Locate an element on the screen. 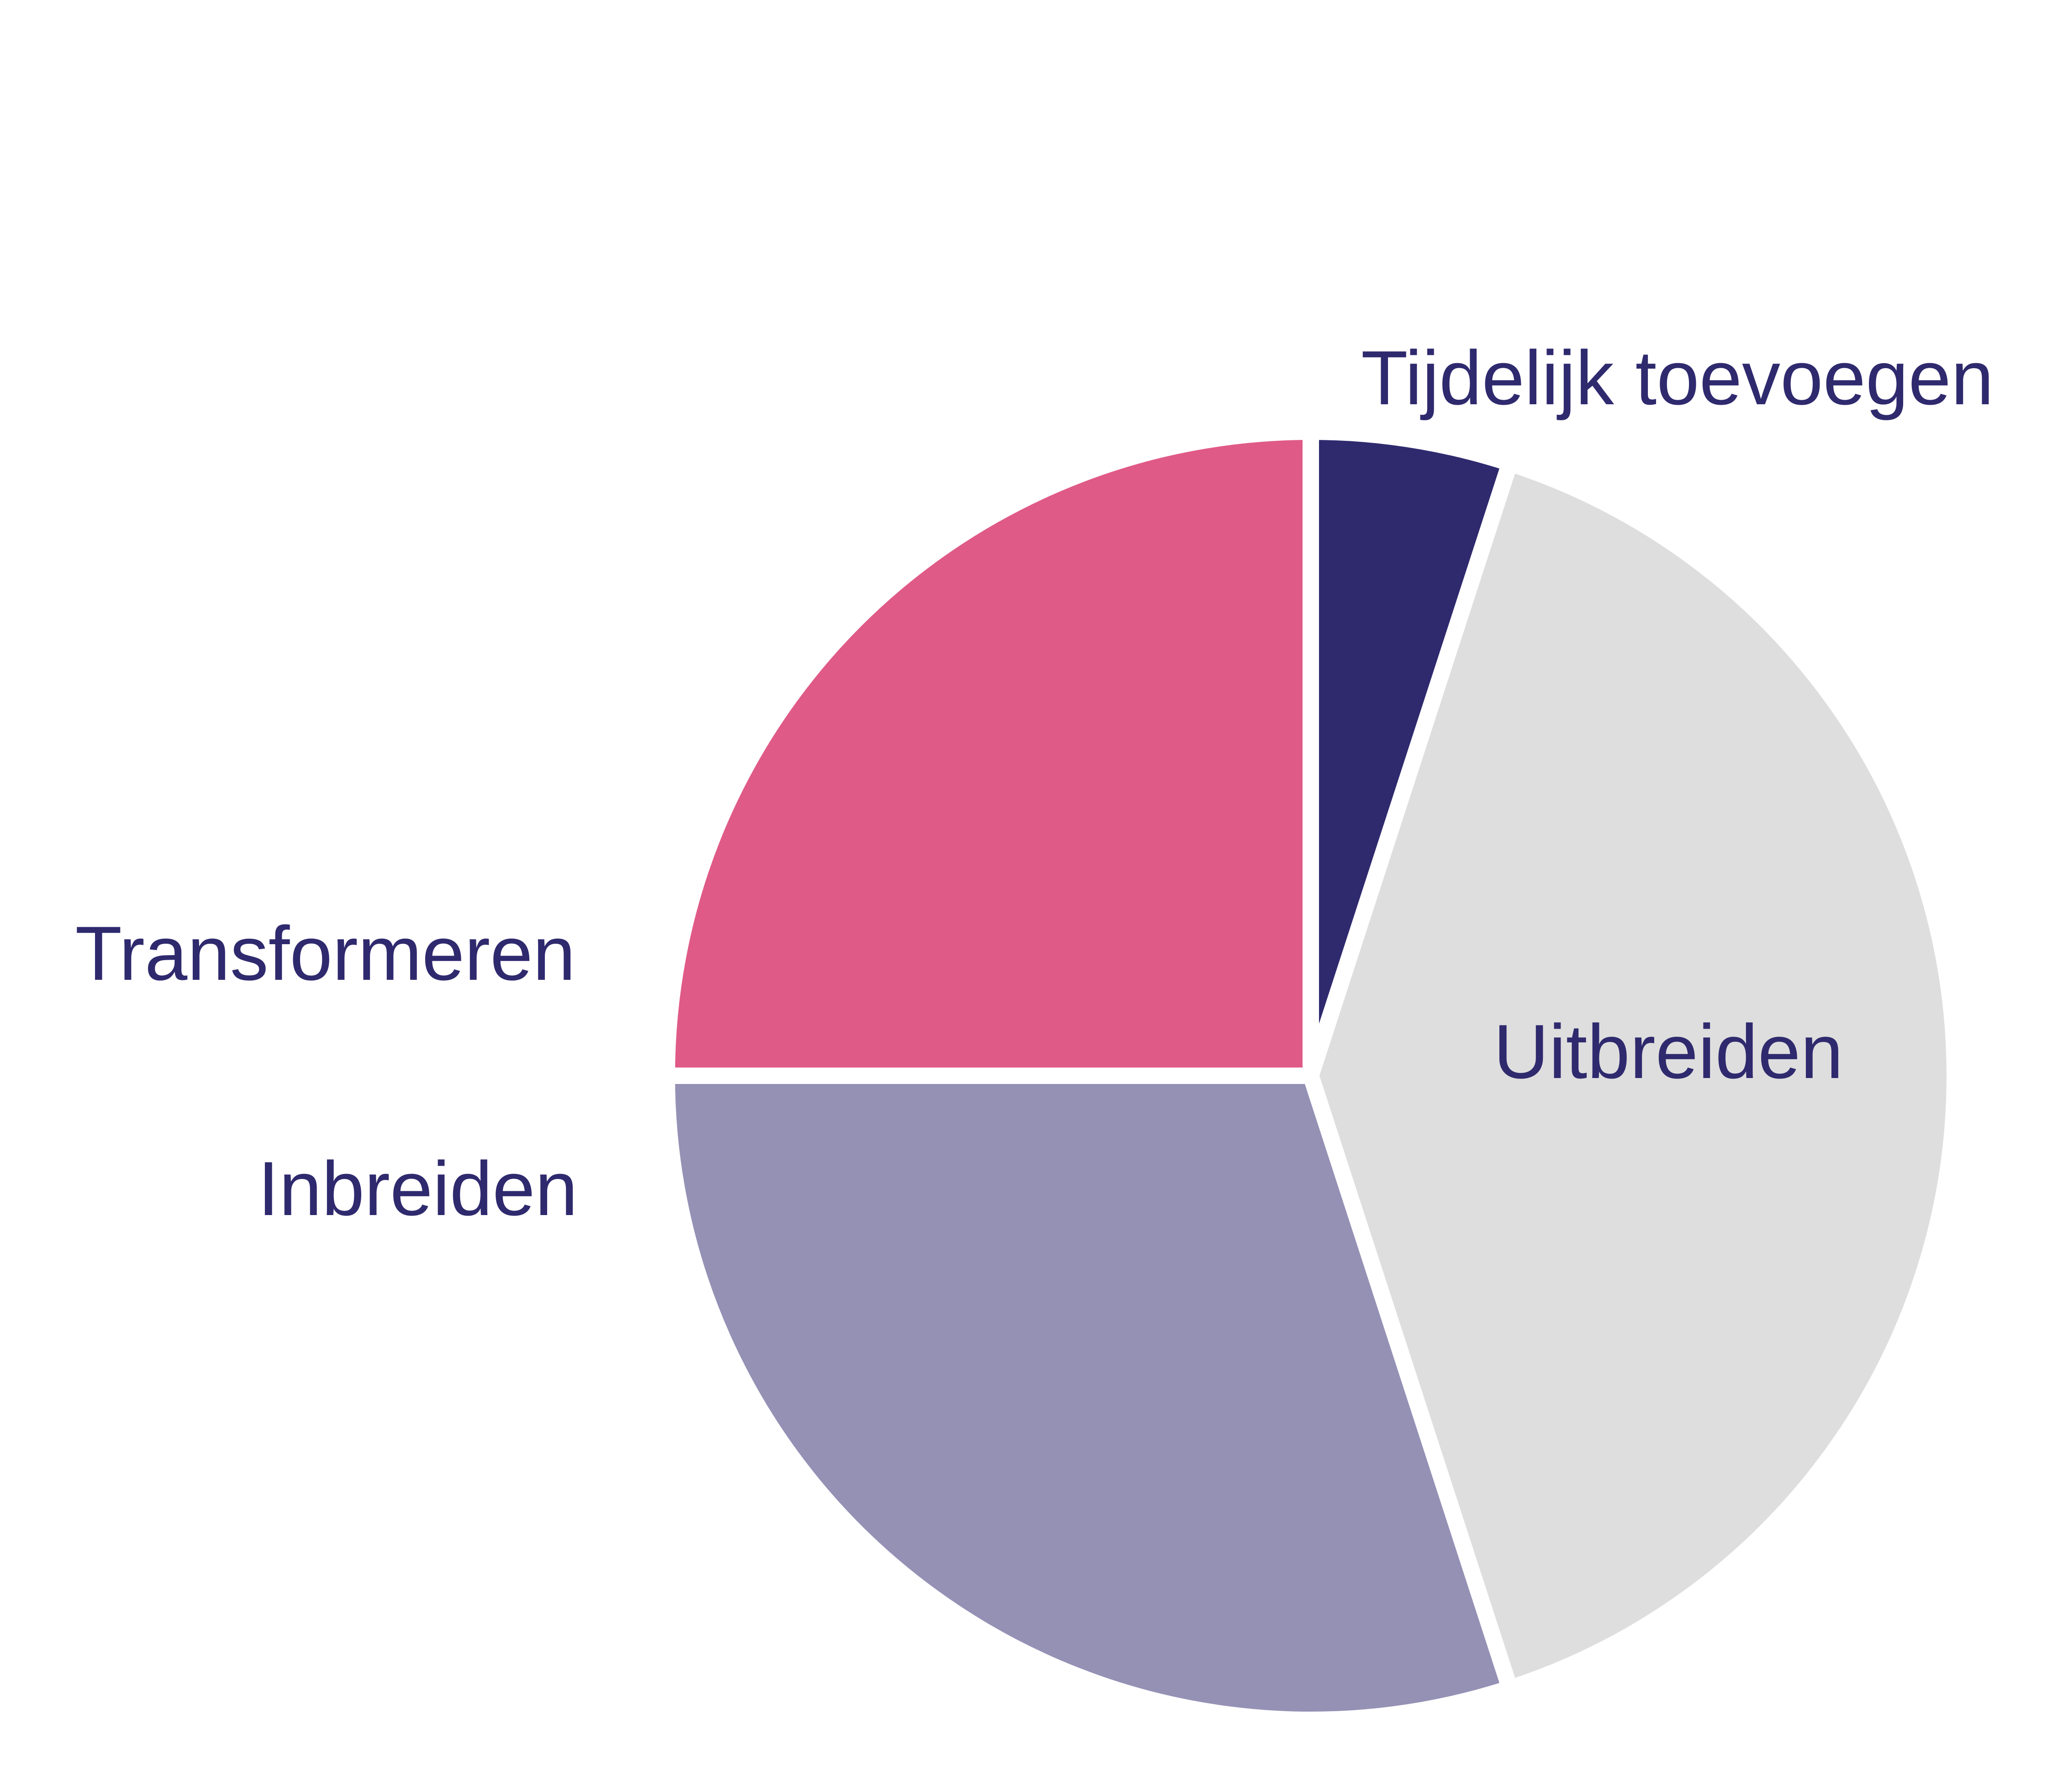 This screenshot has height=1792, width=2063. label-uitbreiden: Uitbreiden is located at coordinates (1668, 1051).